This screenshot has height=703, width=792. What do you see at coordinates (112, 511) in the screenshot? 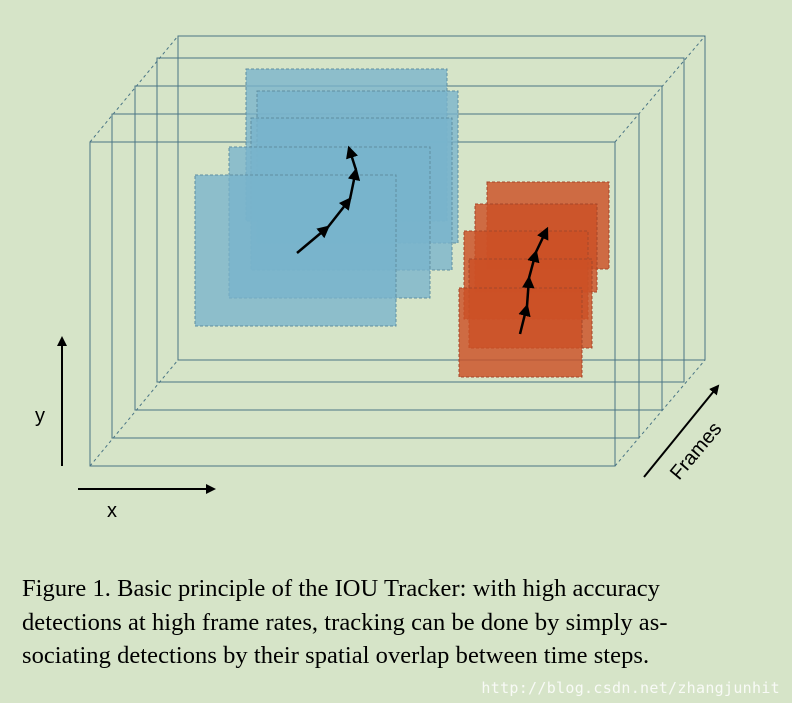
I see `x-axis-label: x` at bounding box center [112, 511].